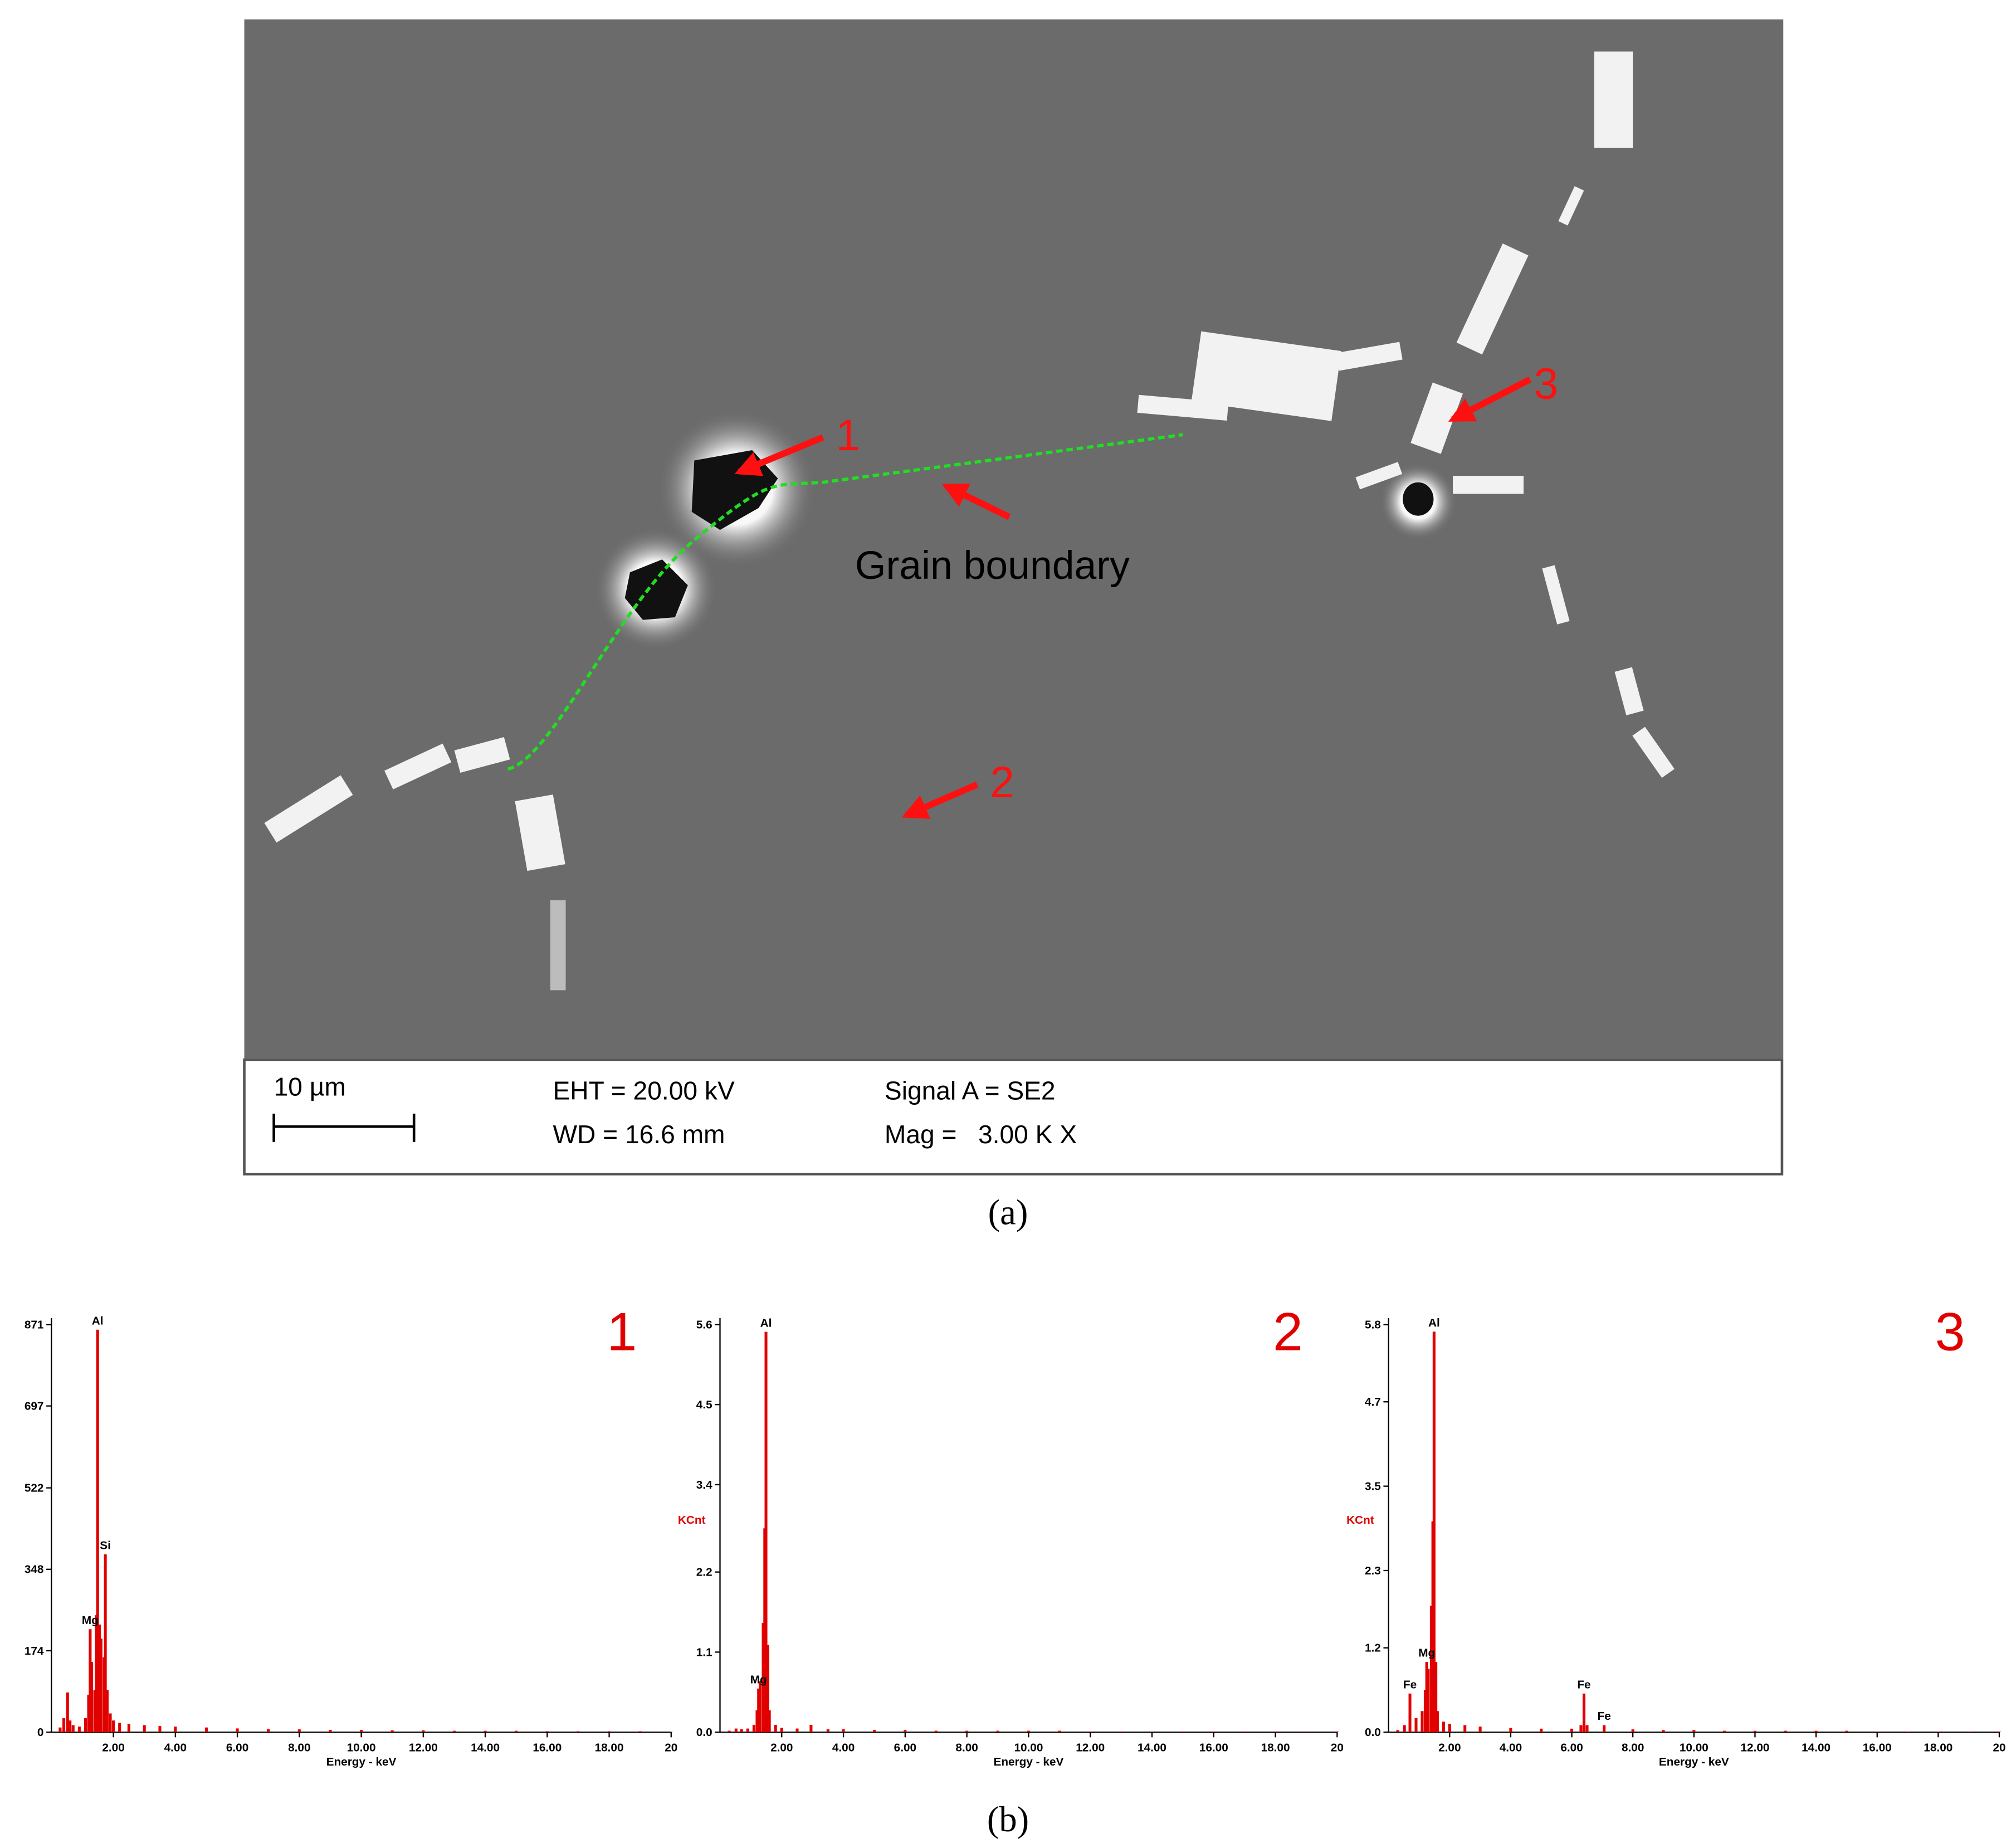 The width and height of the screenshot is (2016, 1848). What do you see at coordinates (34, 1570) in the screenshot?
I see `y-tick-label: 348` at bounding box center [34, 1570].